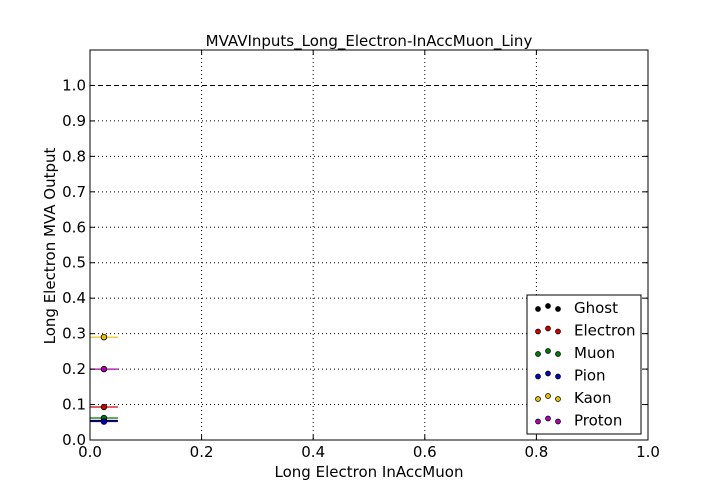 This screenshot has width=720, height=504. I want to click on x-tick-label: 0.4, so click(313, 452).